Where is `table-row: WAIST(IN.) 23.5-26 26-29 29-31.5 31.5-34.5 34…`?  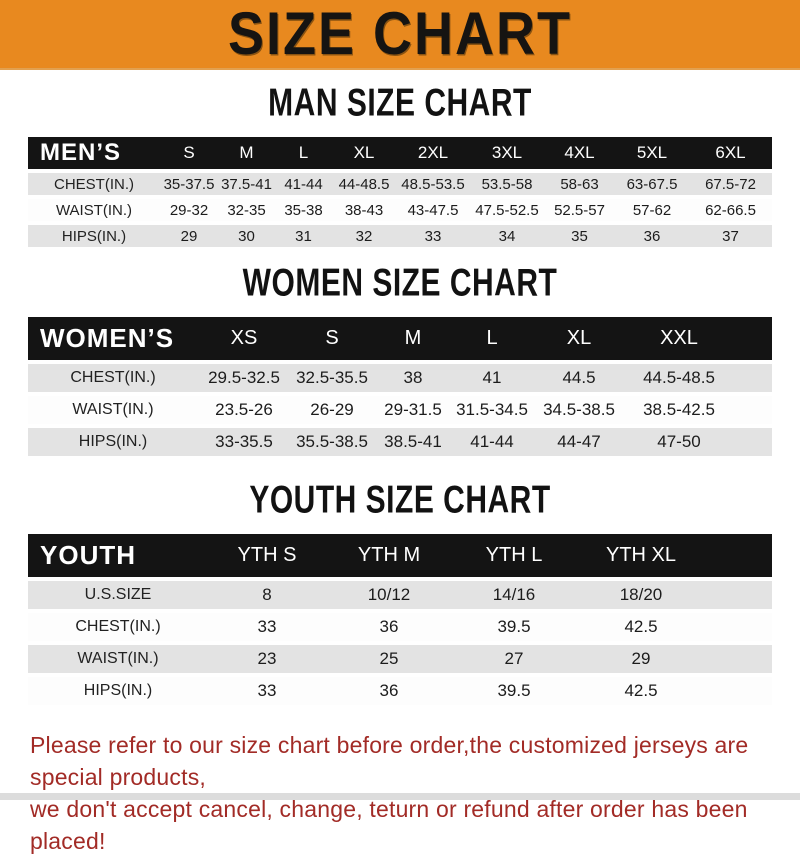
table-row: WAIST(IN.) 23.5-26 26-29 29-31.5 31.5-34.5 34… is located at coordinates (400, 410).